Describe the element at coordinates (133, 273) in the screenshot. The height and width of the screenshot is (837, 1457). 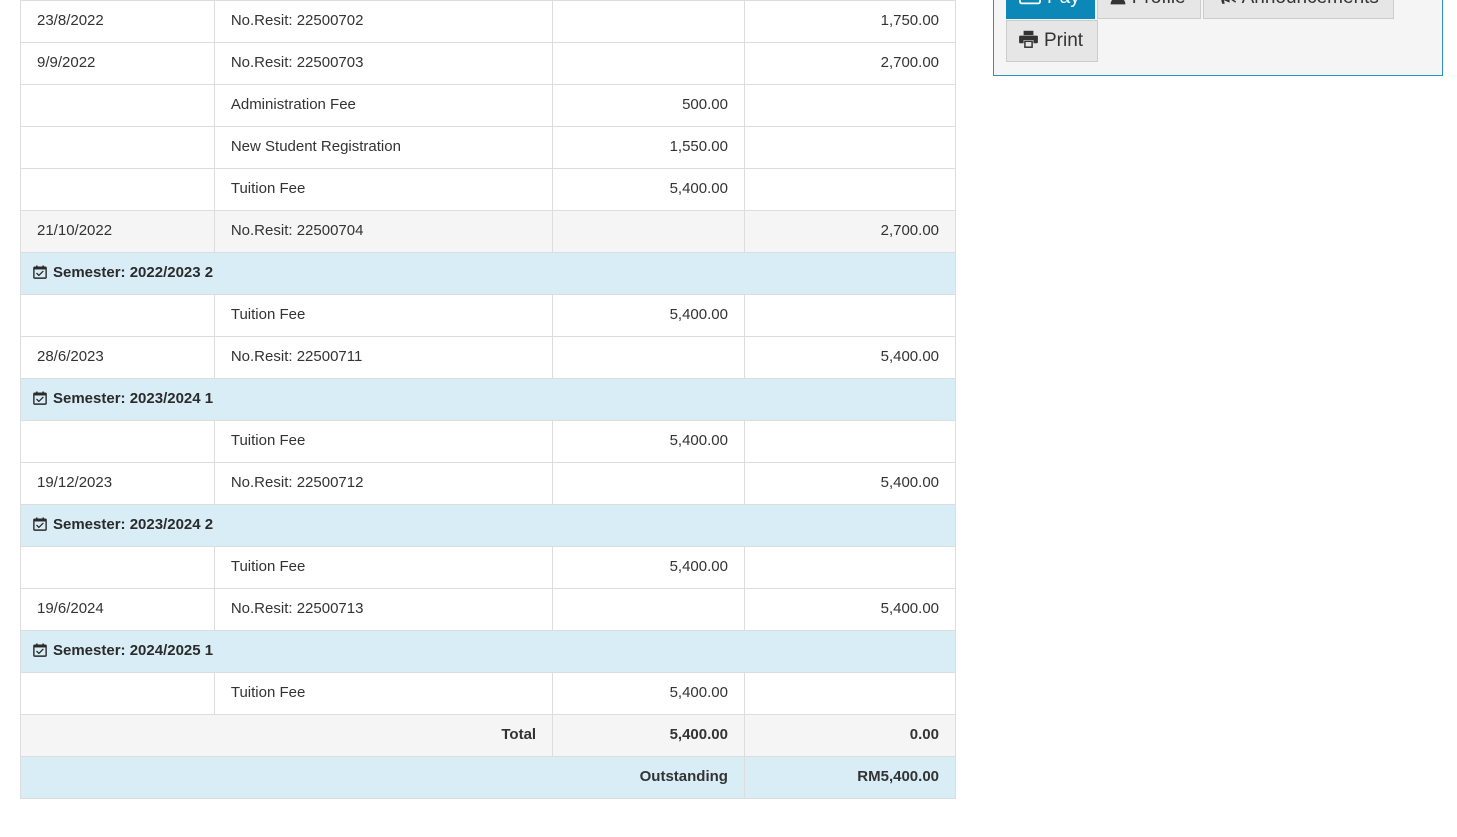
I see `semester-label: Semester: 2022/2023 2` at that location.